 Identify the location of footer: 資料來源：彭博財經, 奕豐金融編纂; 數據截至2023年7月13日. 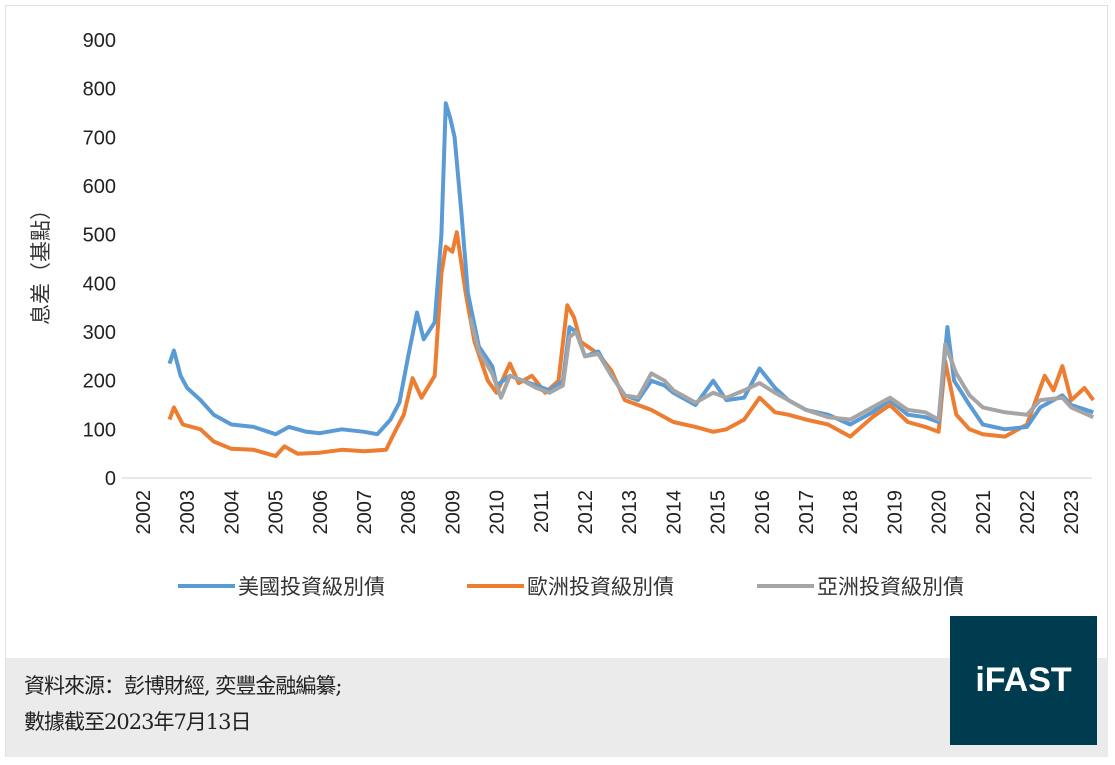
(557, 707).